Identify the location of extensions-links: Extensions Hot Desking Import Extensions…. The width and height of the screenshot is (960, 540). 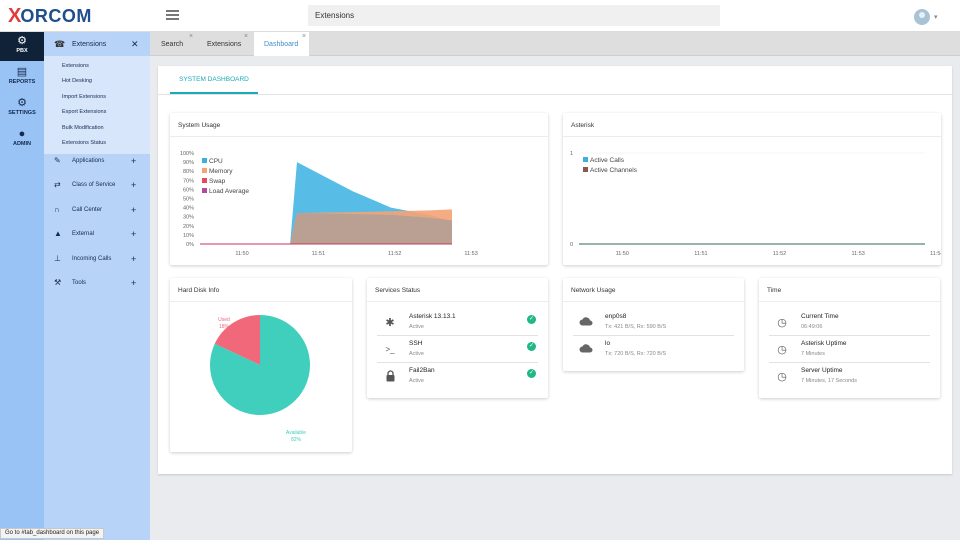
(97, 105).